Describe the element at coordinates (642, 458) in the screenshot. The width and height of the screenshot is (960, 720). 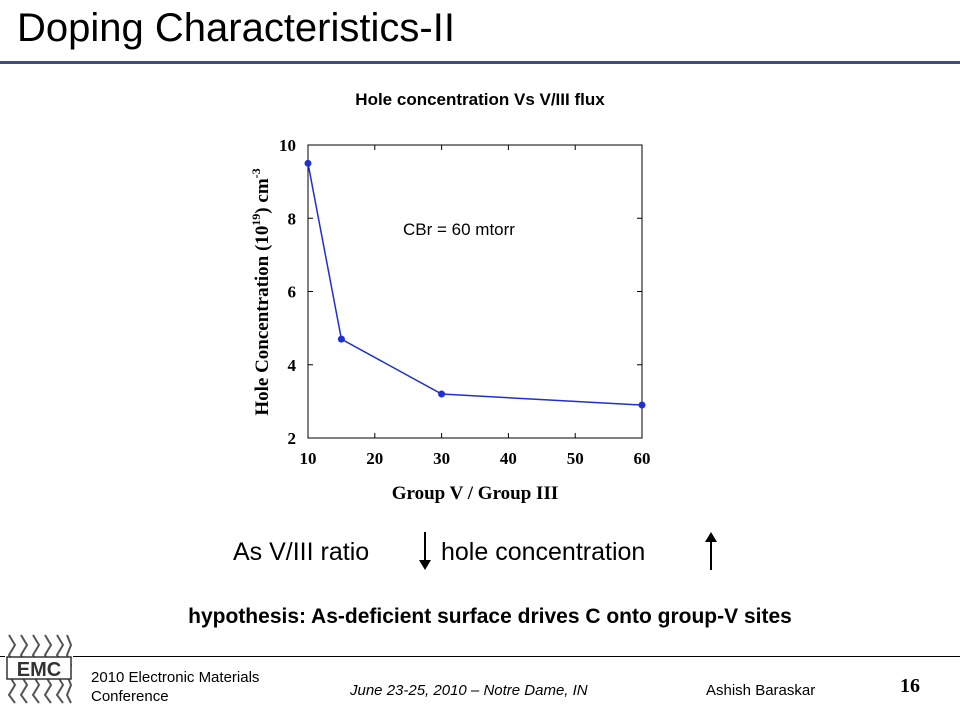
I see `x-tick-label: 60` at that location.